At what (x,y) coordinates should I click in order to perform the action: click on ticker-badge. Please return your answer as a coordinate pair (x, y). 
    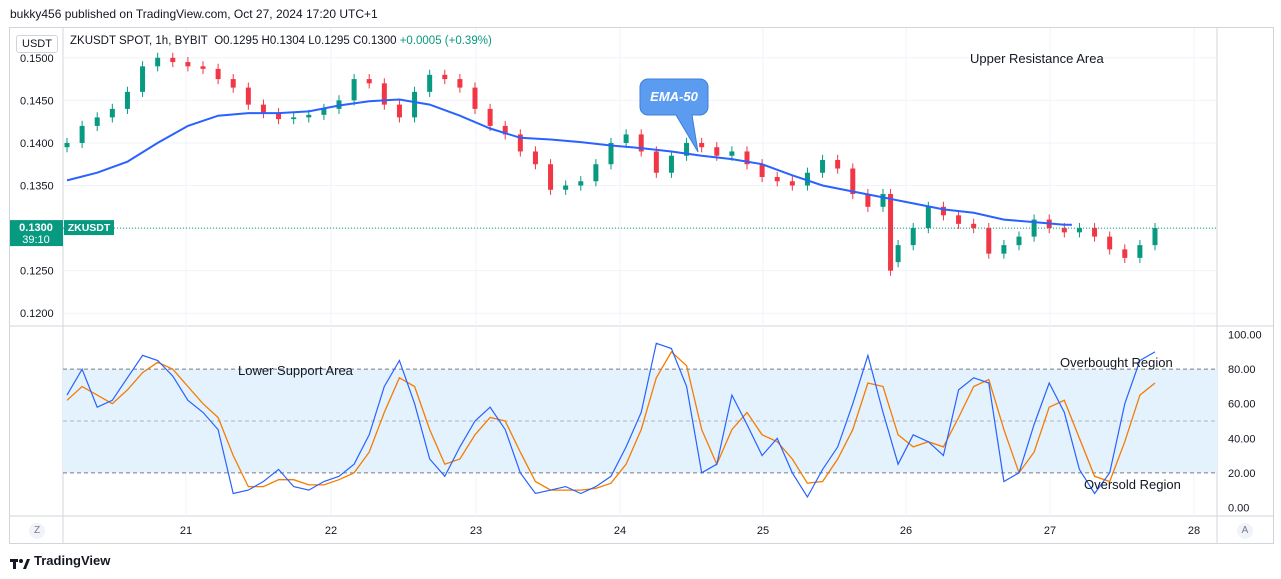
    Looking at the image, I should click on (89, 228).